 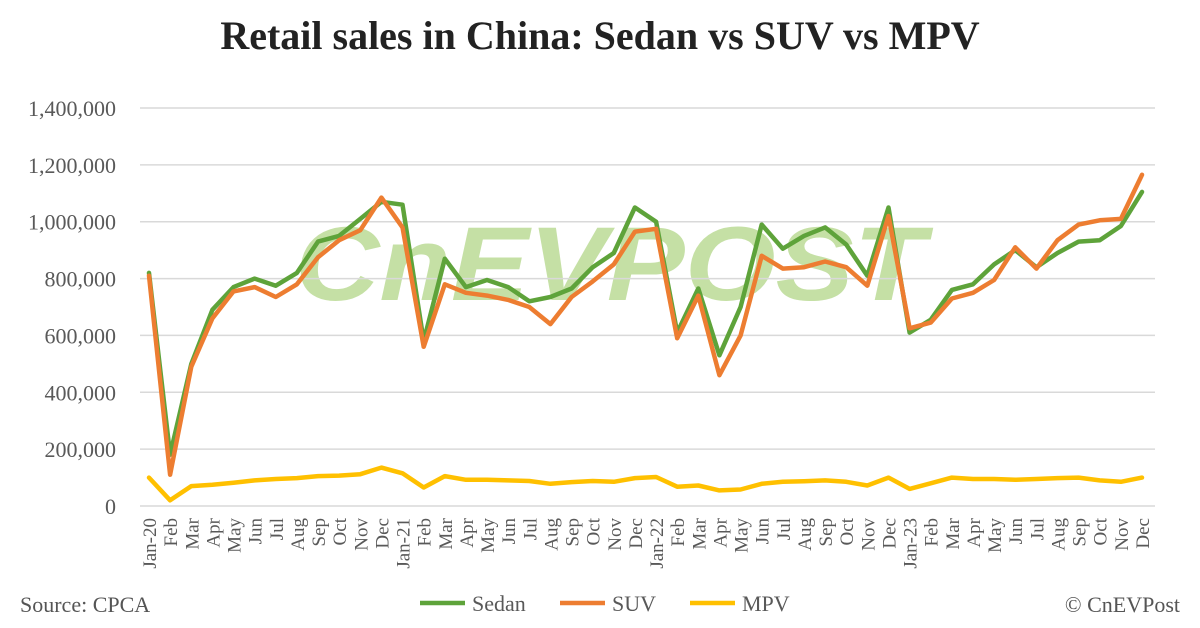 I want to click on y-tick-label: 0, so click(x=110, y=506).